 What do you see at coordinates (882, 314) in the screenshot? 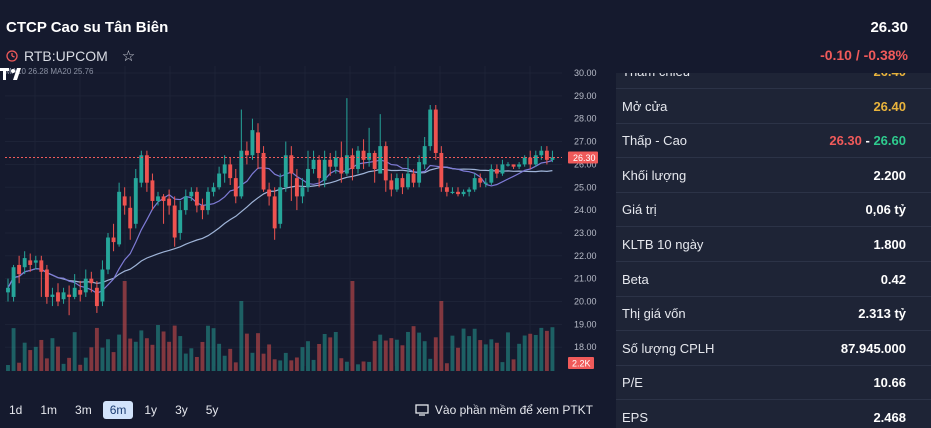
I see `stat-value: 2.313 tỷ` at bounding box center [882, 314].